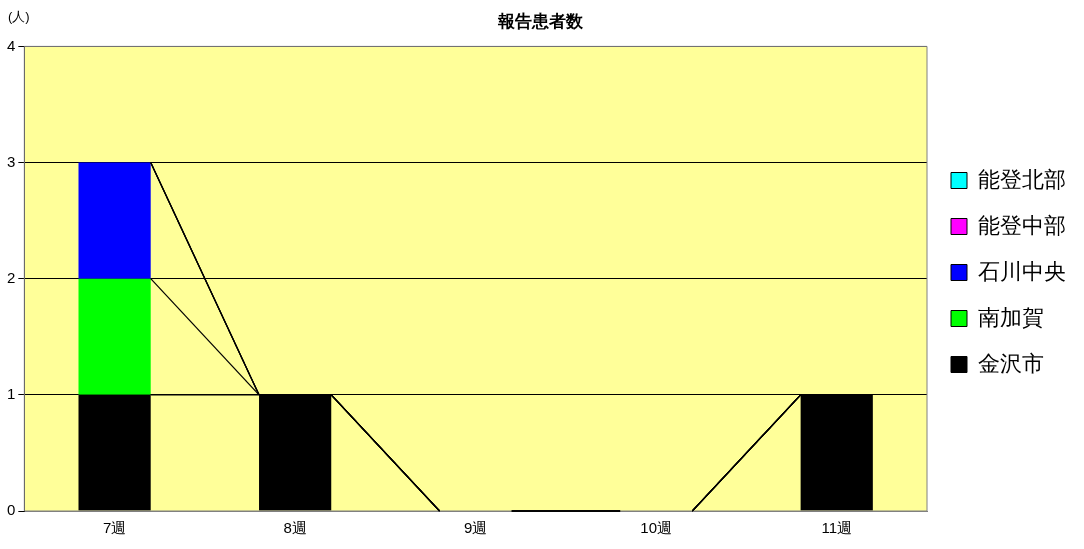 The image size is (1084, 549). I want to click on x-tick-label: 8週, so click(295, 528).